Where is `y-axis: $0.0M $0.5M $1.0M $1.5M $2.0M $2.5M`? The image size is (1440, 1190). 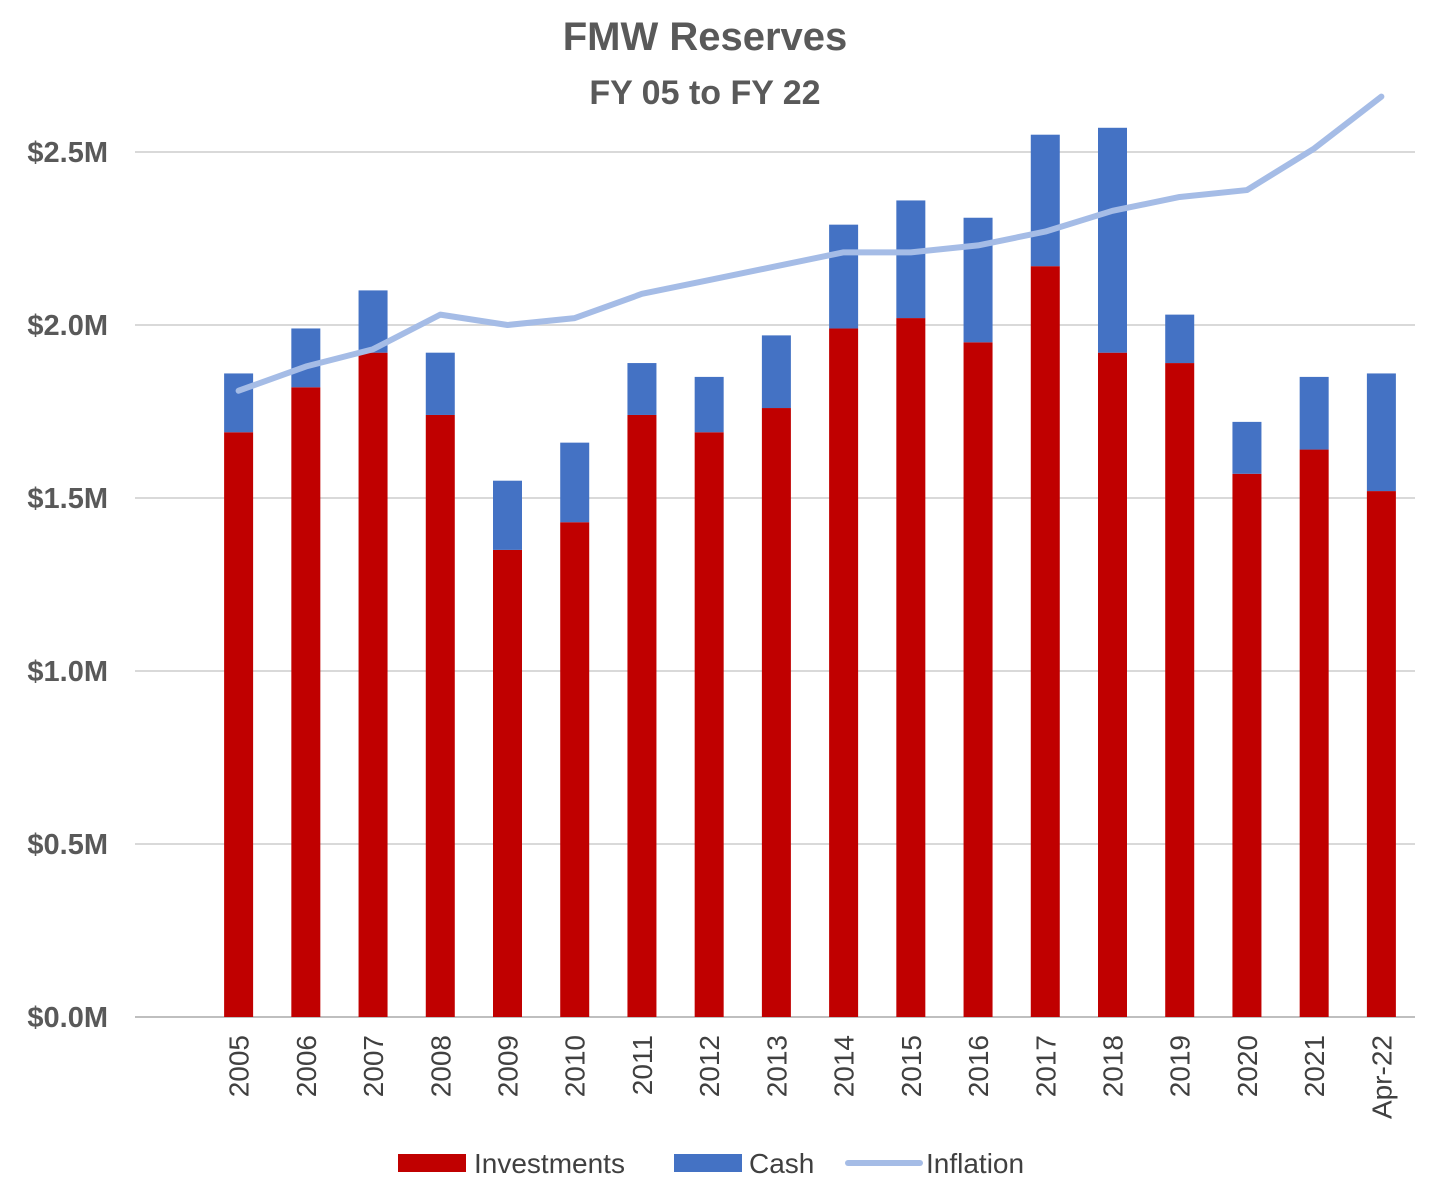
y-axis: $0.0M $0.5M $1.0M $1.5M $2.0M $2.5M is located at coordinates (67, 585).